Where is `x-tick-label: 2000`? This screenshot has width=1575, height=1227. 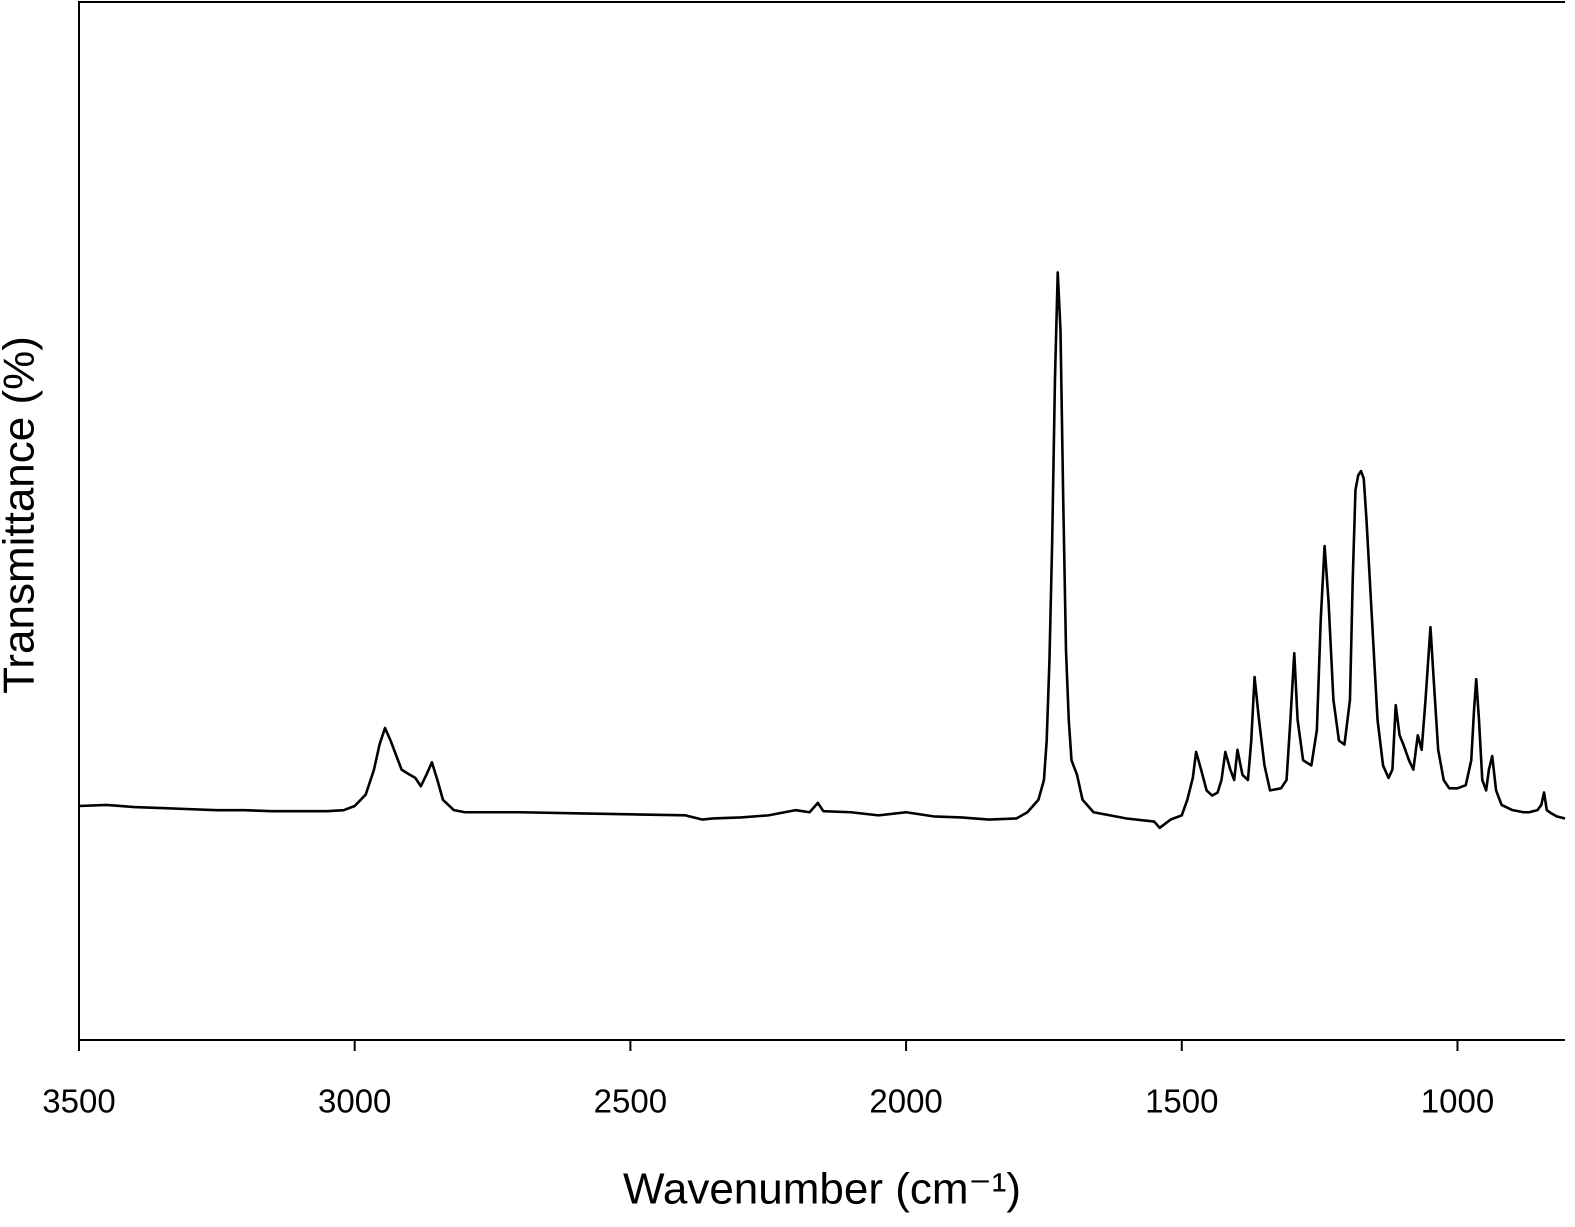
x-tick-label: 2000 is located at coordinates (905, 1101).